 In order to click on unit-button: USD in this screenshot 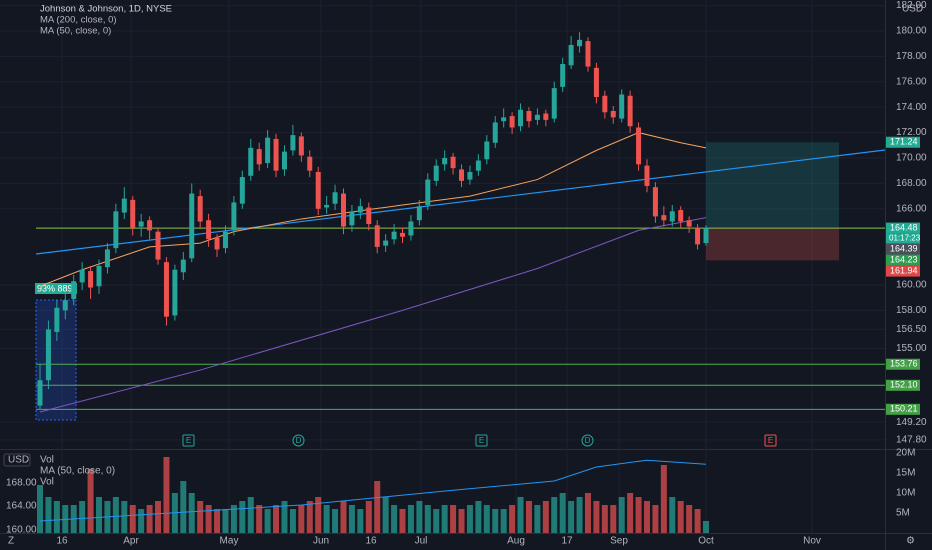, I will do `click(18, 460)`.